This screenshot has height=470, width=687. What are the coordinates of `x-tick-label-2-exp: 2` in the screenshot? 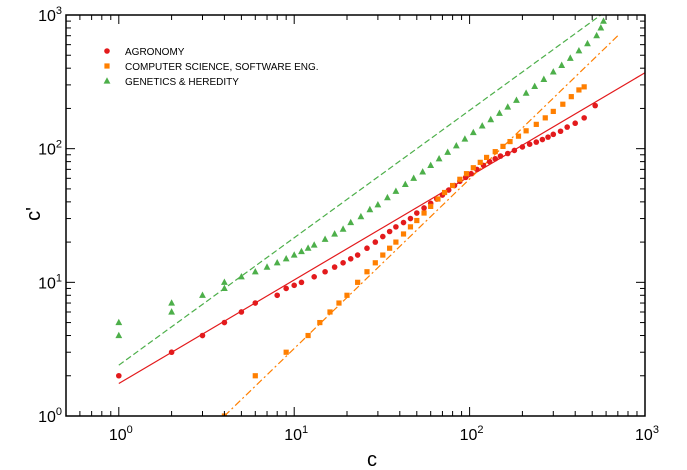 It's located at (480, 430).